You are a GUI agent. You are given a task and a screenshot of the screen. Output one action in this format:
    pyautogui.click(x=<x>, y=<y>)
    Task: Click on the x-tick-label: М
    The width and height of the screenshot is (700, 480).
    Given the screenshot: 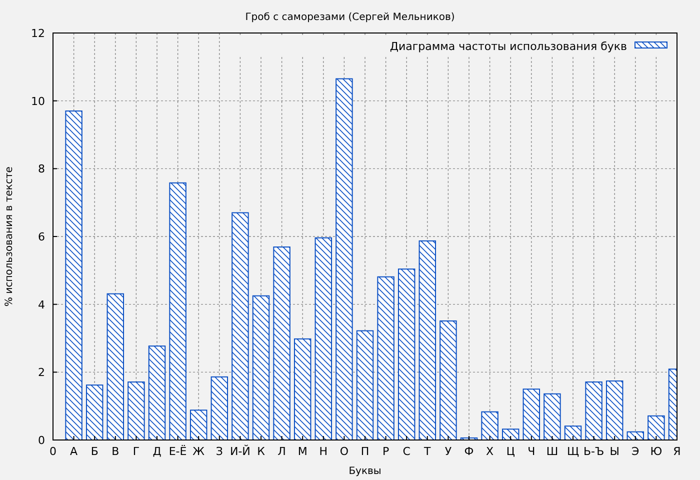 What is the action you would take?
    pyautogui.click(x=303, y=451)
    